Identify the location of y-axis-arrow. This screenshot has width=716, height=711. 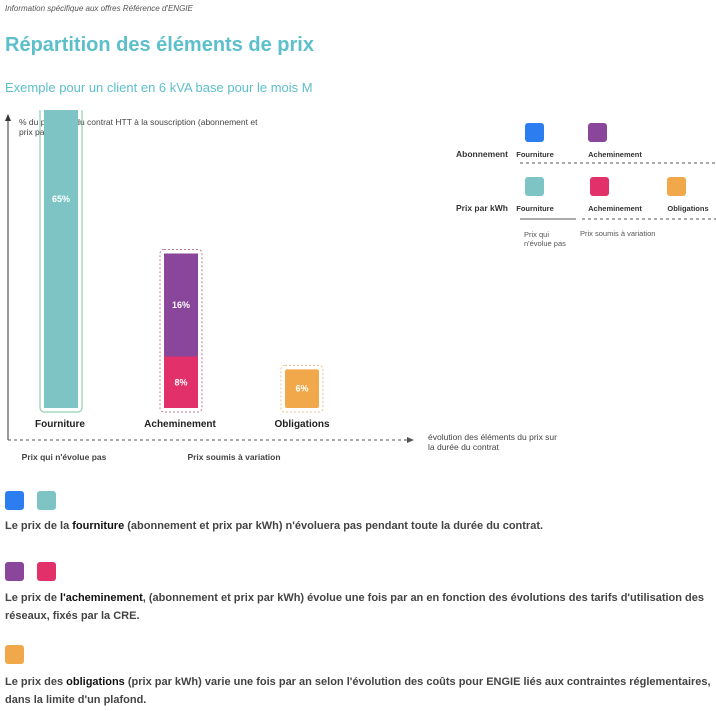
(8, 117).